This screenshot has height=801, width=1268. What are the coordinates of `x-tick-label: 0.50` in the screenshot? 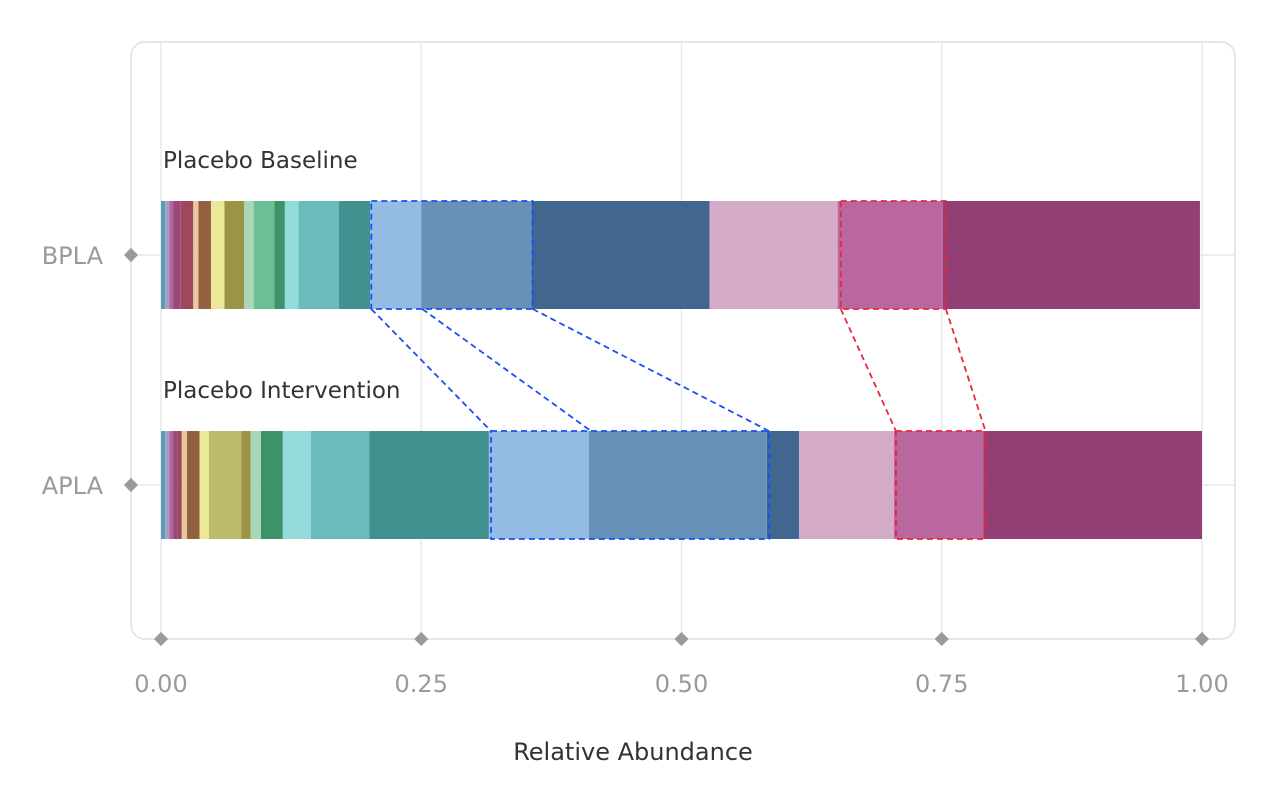 It's located at (681, 684).